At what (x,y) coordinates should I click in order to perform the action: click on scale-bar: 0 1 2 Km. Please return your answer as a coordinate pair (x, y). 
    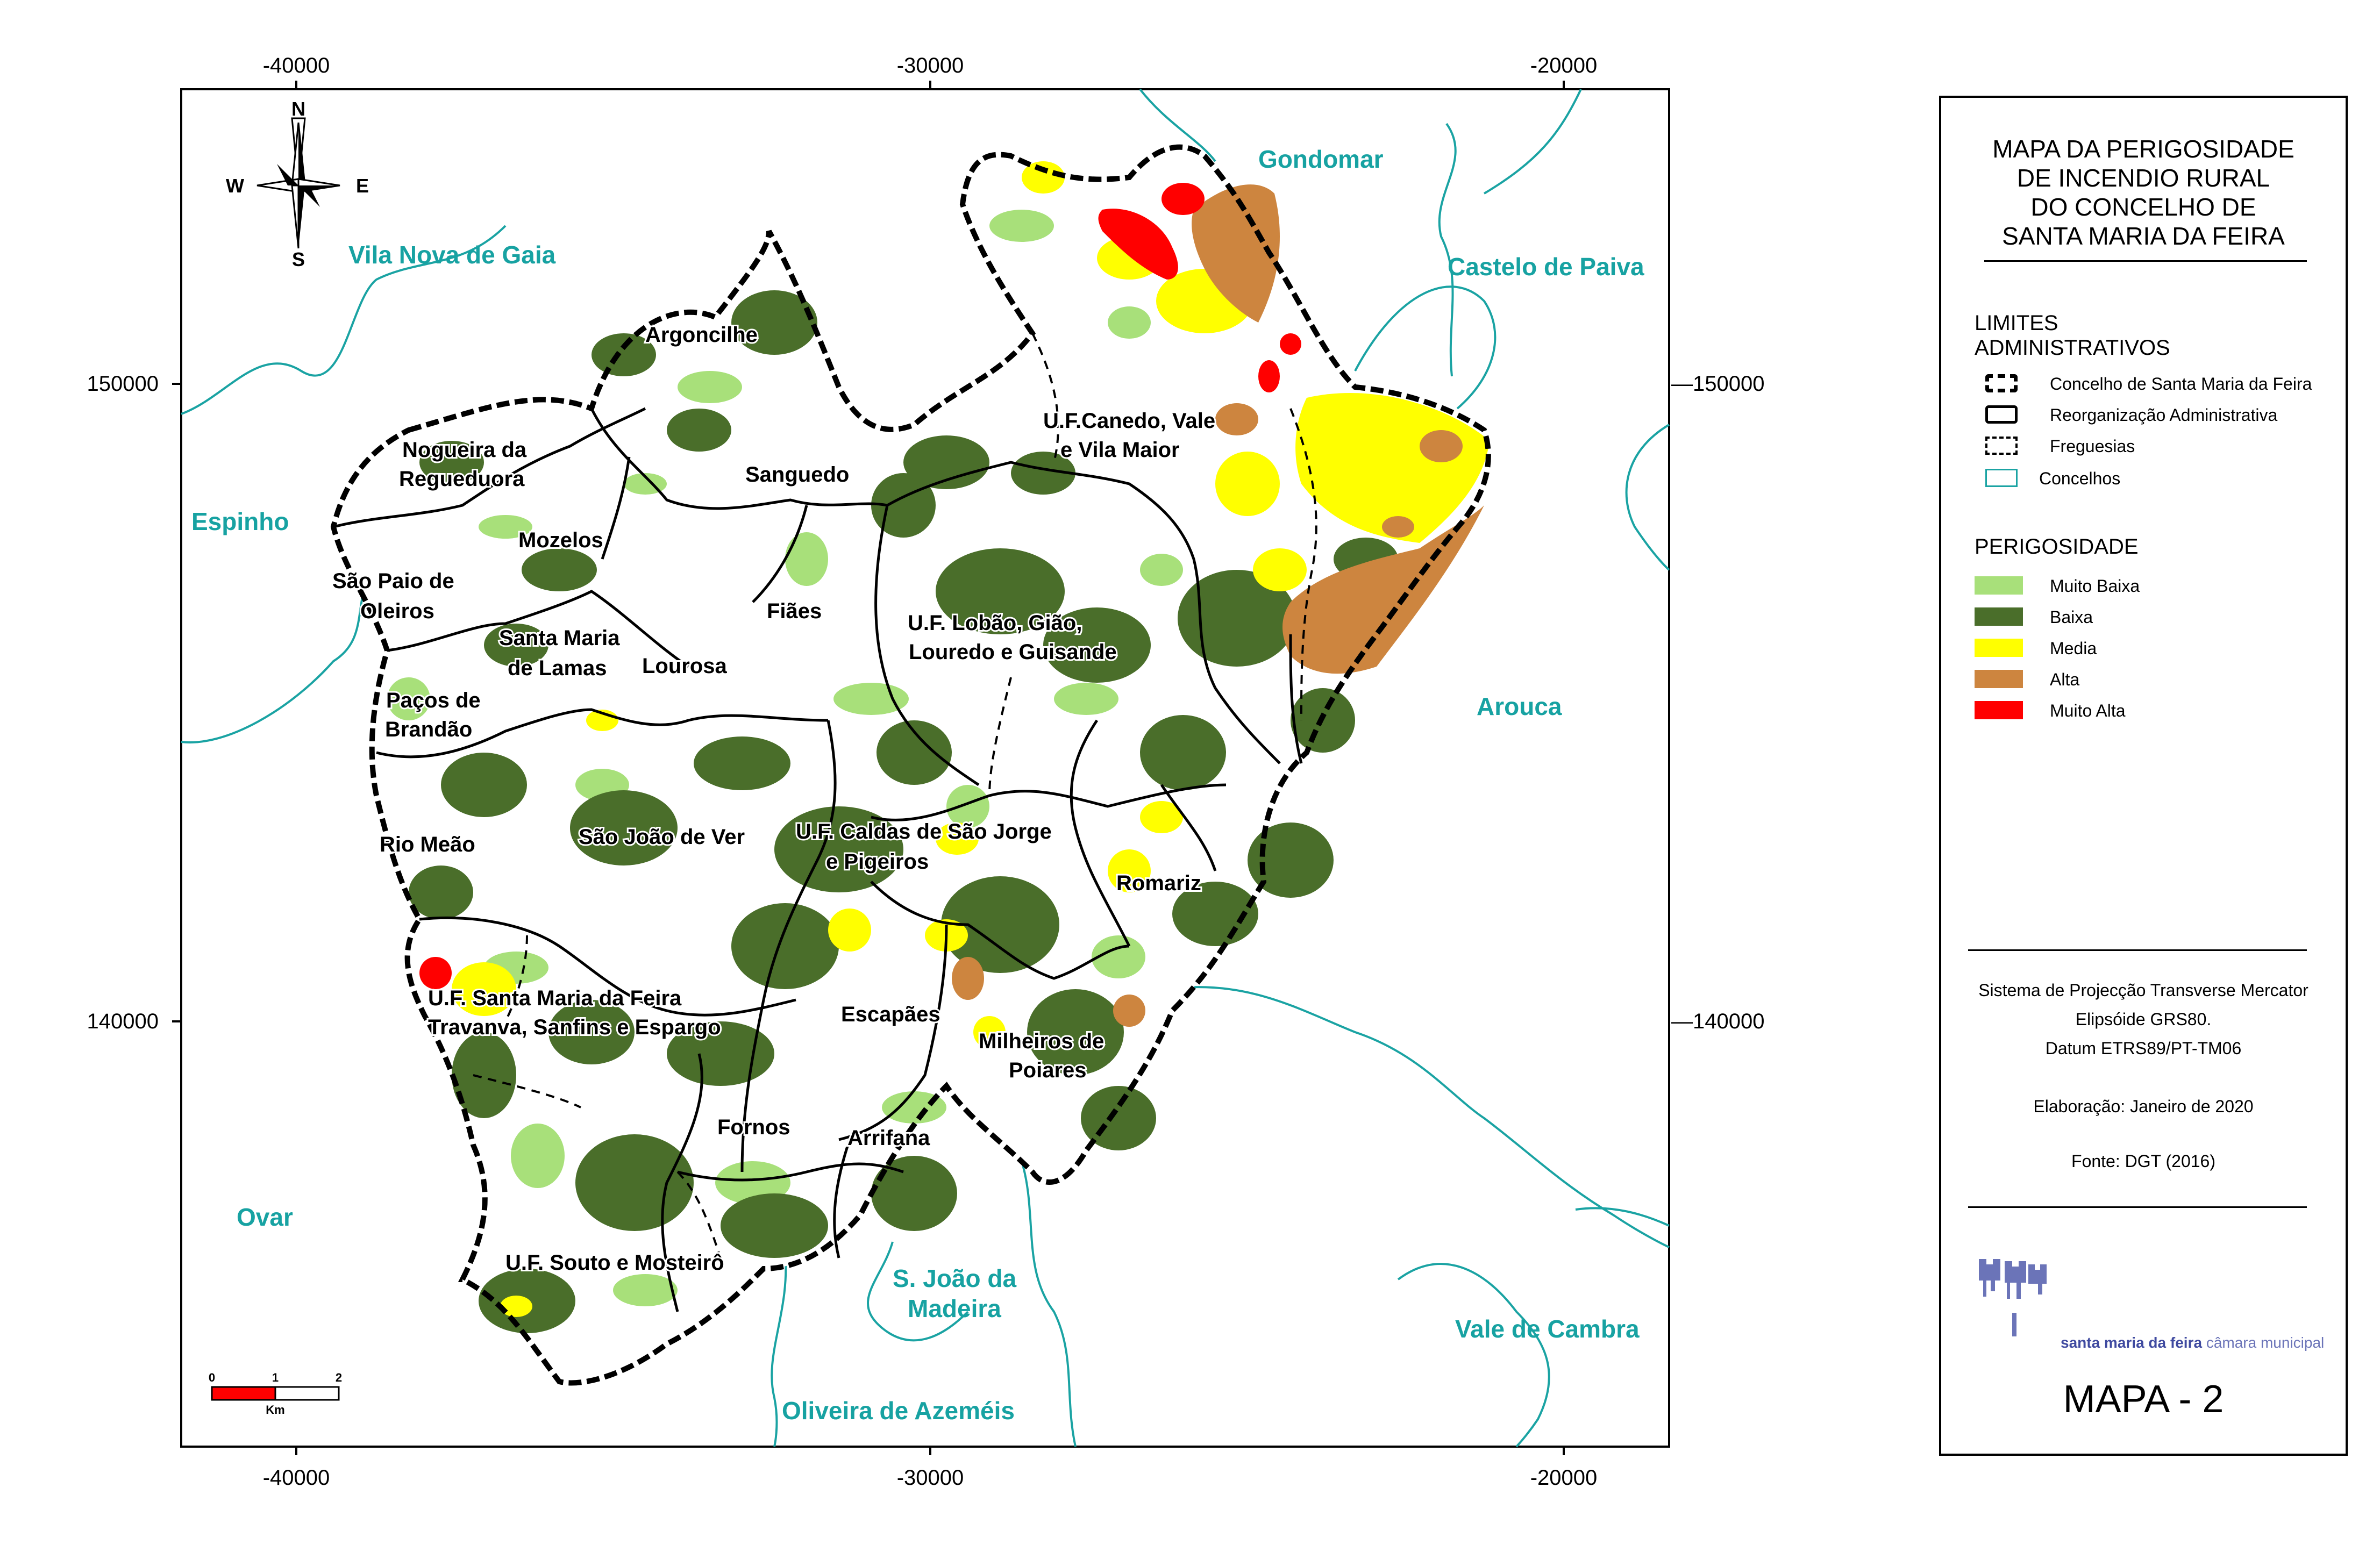
    Looking at the image, I should click on (275, 1394).